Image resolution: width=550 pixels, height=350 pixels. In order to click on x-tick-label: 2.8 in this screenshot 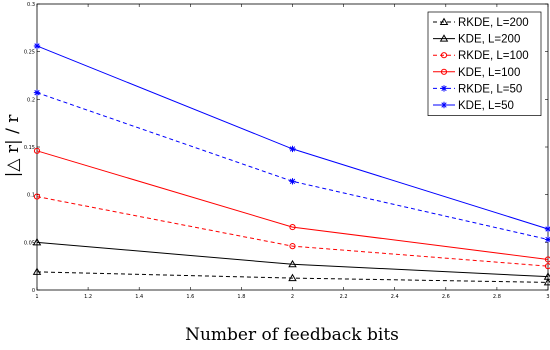, I will do `click(497, 297)`.